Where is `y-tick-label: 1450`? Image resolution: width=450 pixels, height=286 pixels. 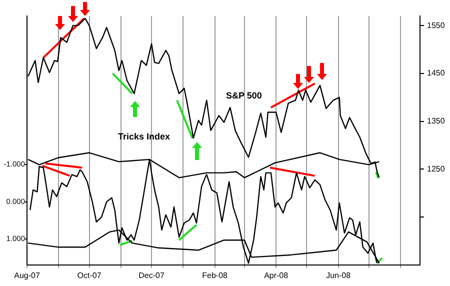
y-tick-label: 1450 is located at coordinates (436, 73).